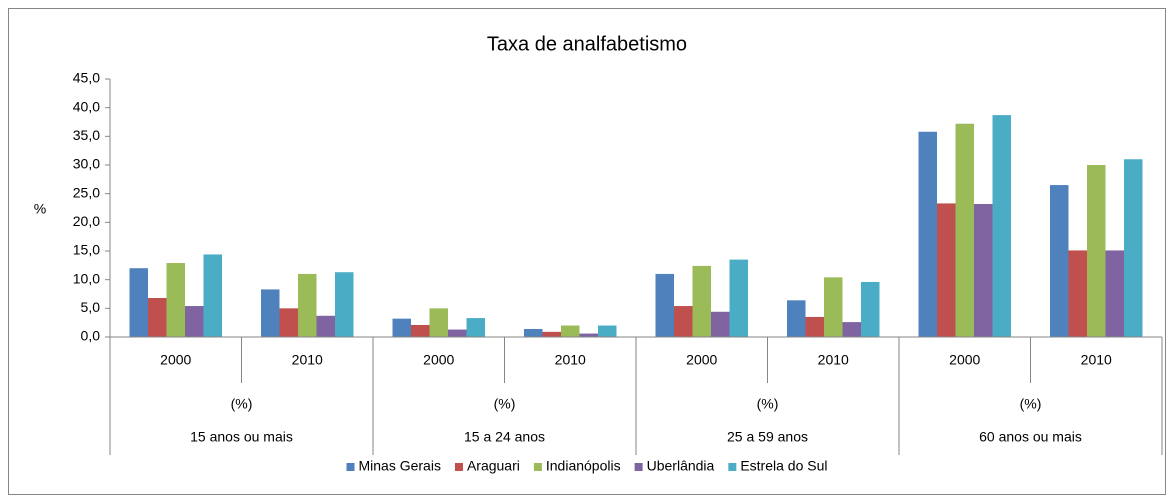  I want to click on group-label: 60 anos ou mais, so click(1030, 437).